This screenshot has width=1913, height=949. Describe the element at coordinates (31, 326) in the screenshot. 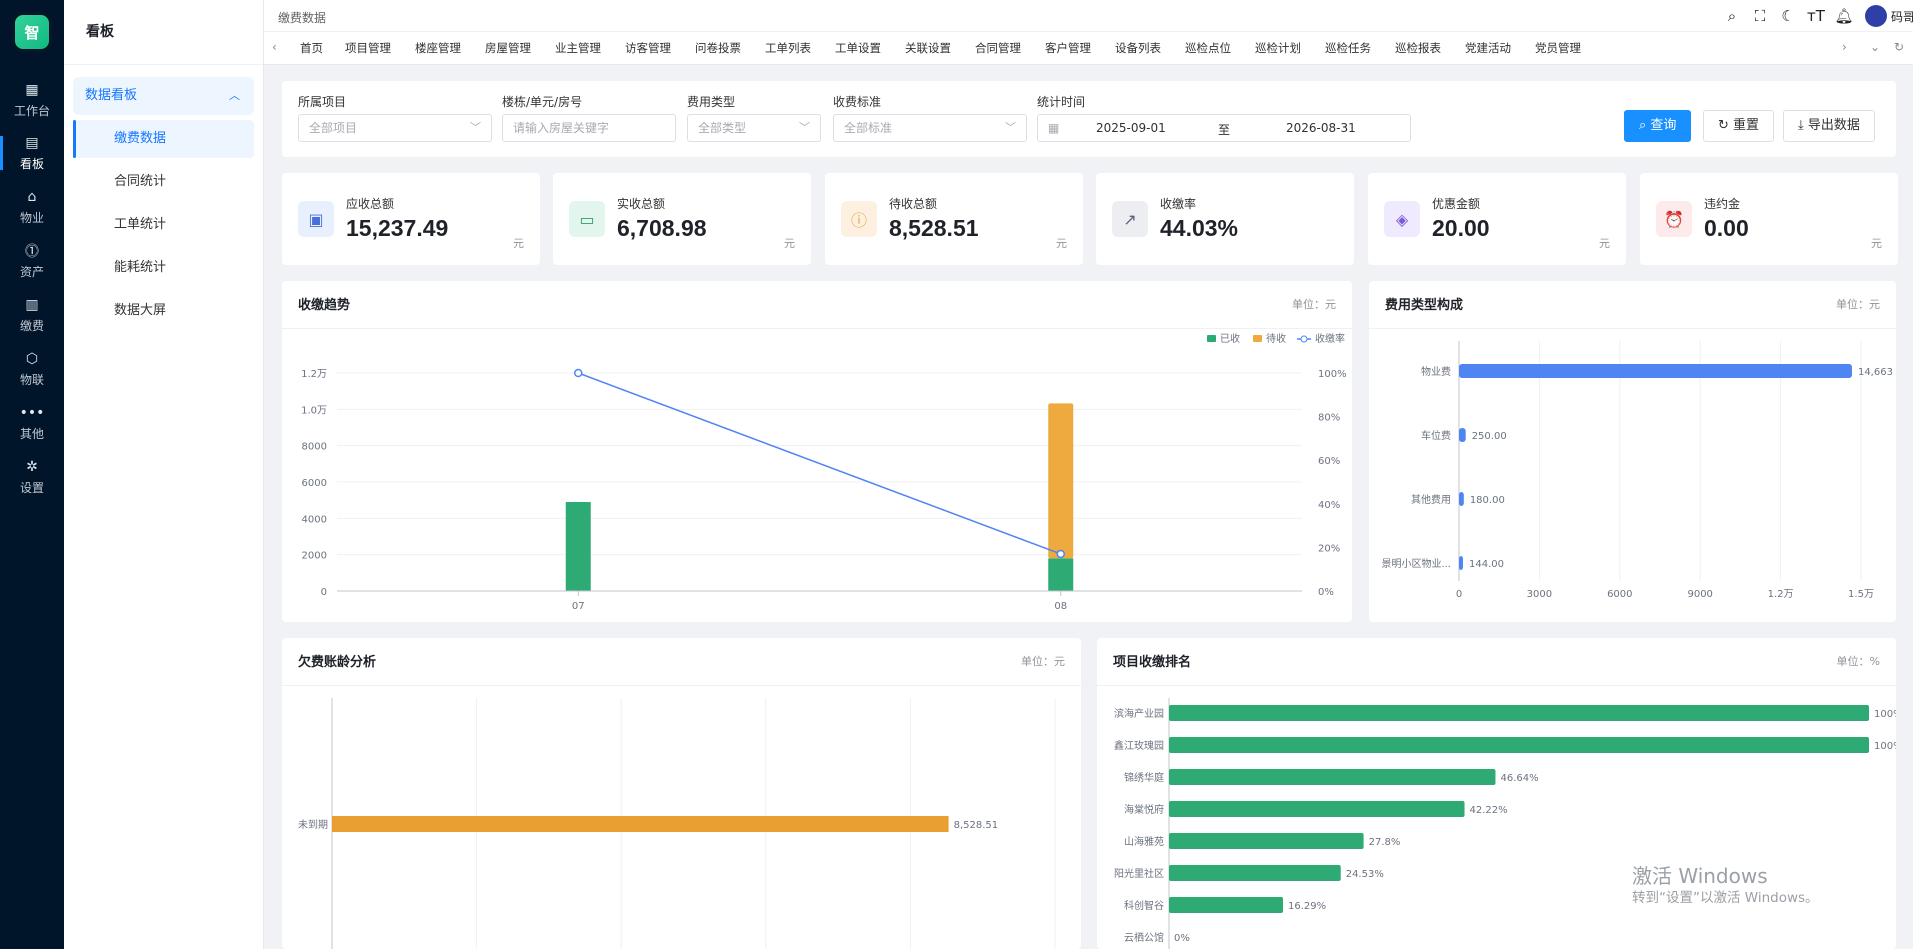

I see `rail-item-label: 缴费` at that location.